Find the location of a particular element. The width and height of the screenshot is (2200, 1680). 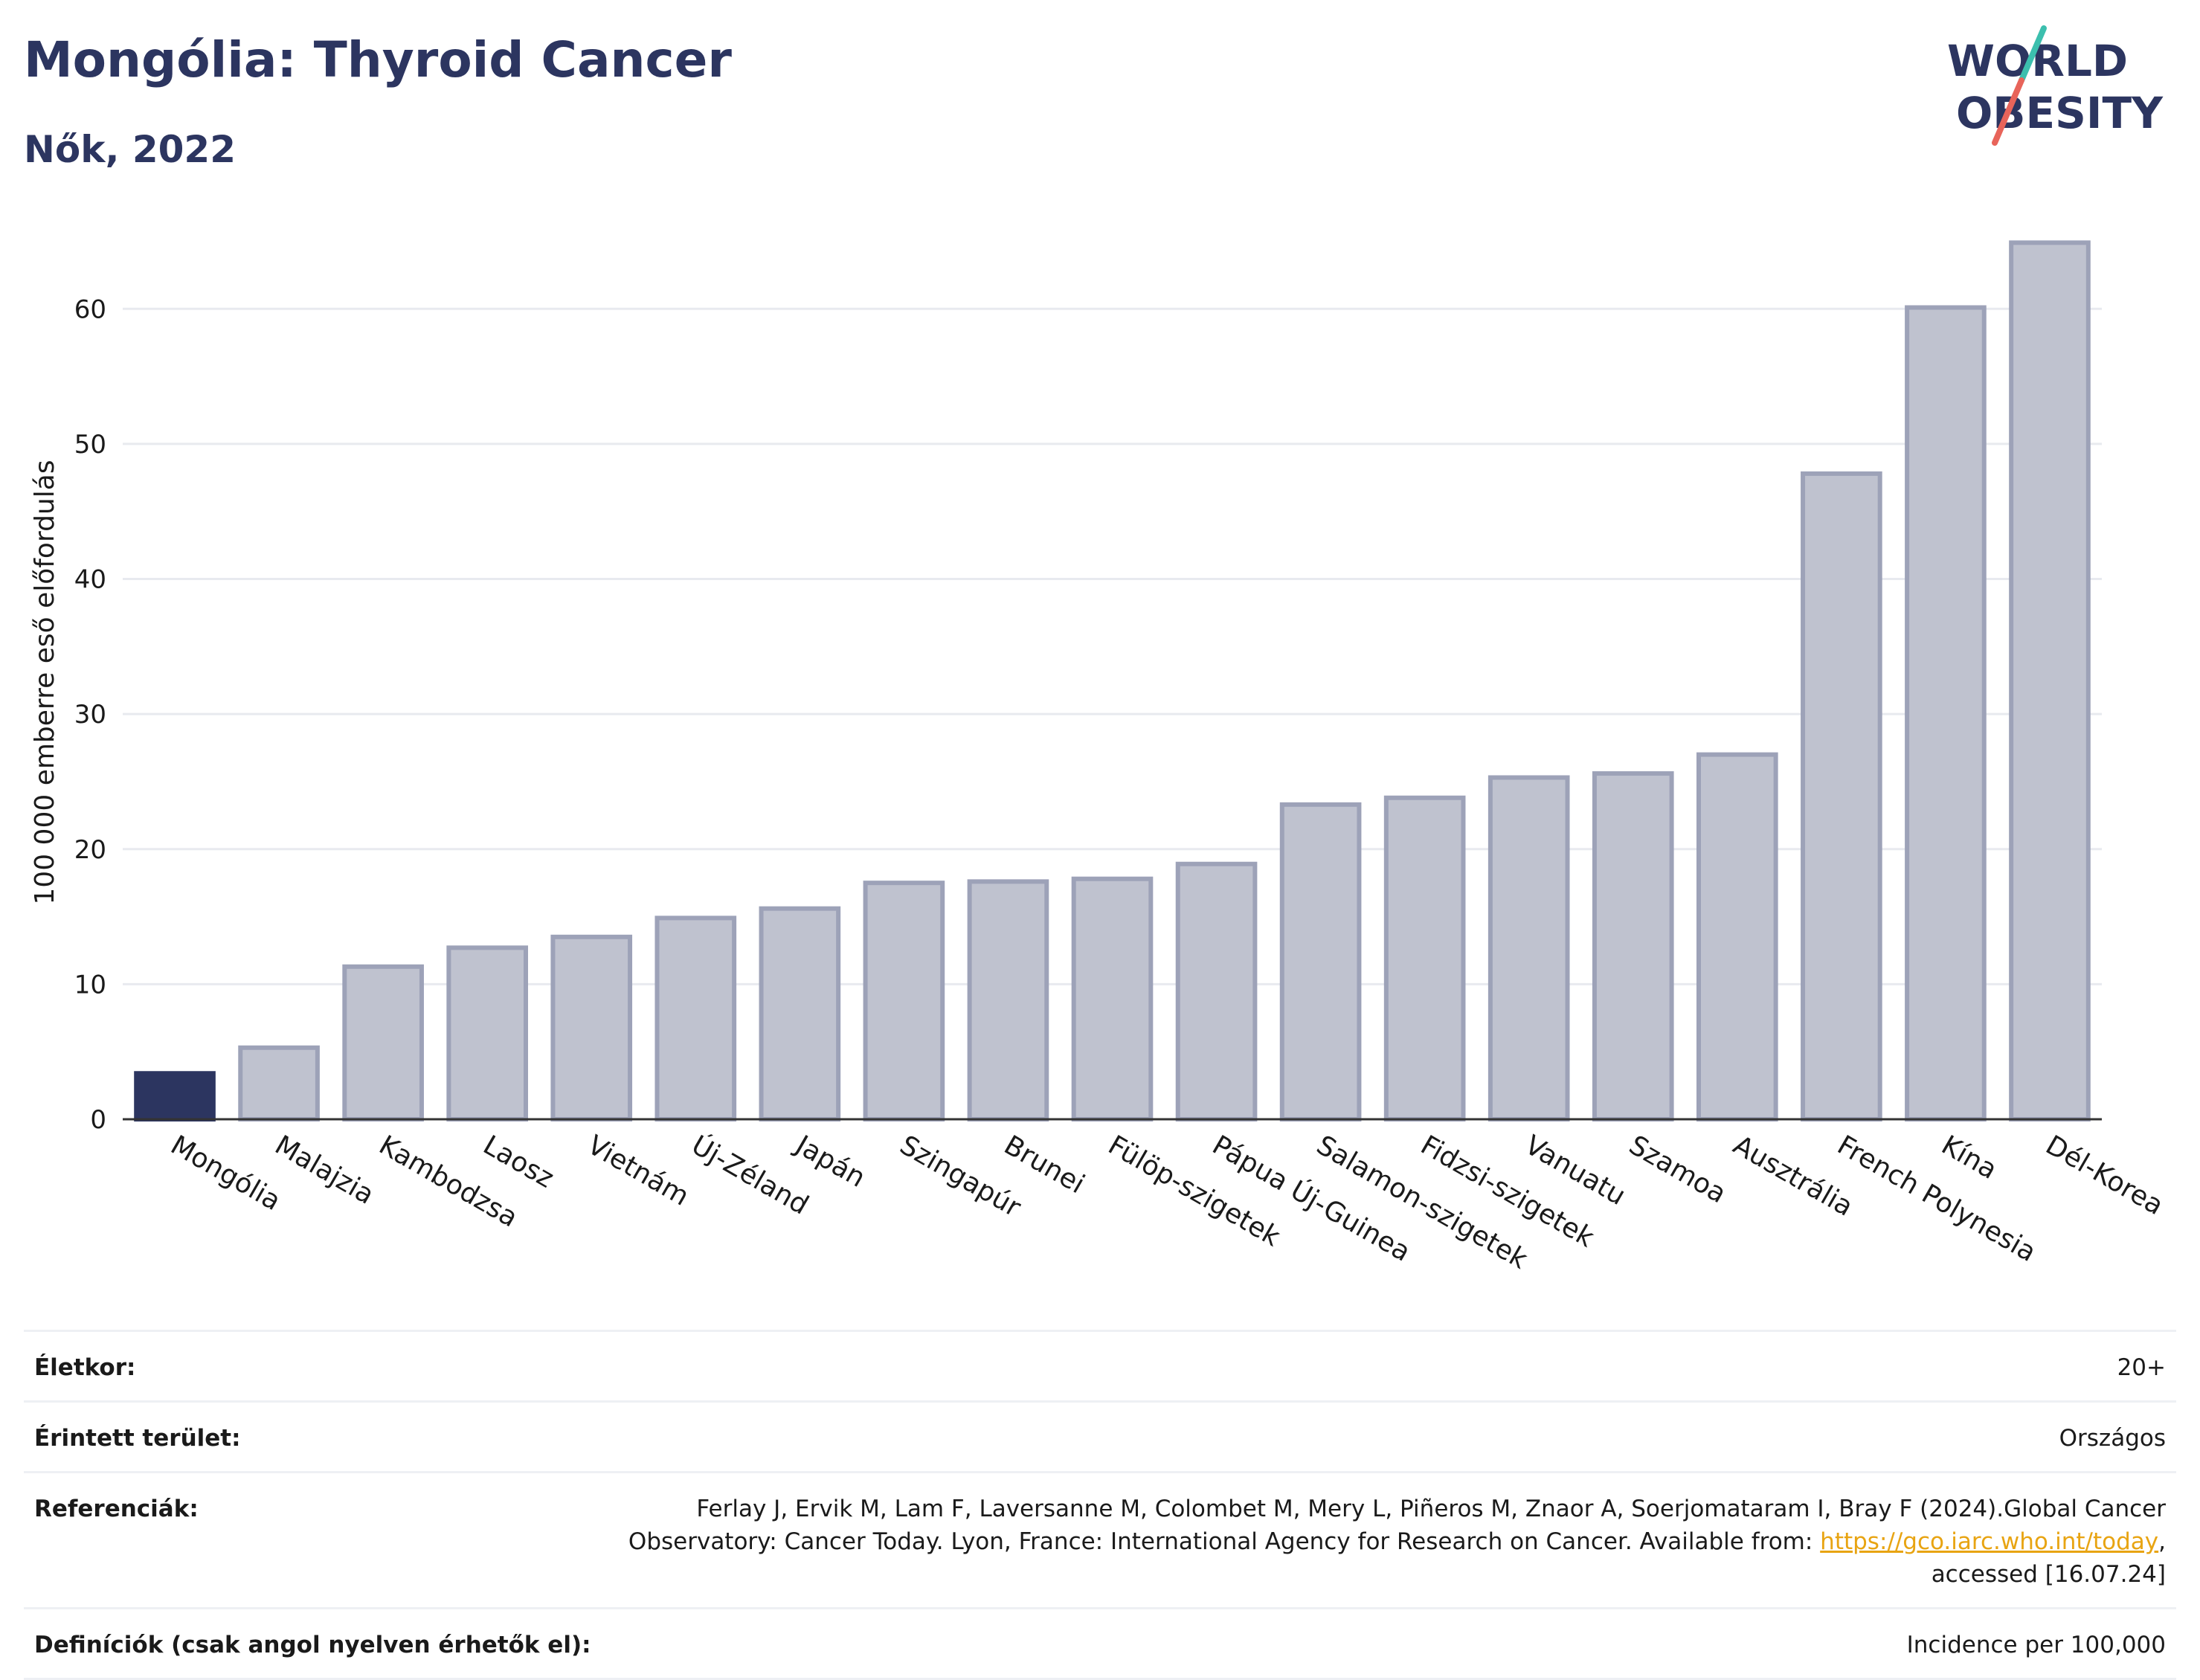

x-tick-label: Dél-Korea is located at coordinates (2104, 1176).